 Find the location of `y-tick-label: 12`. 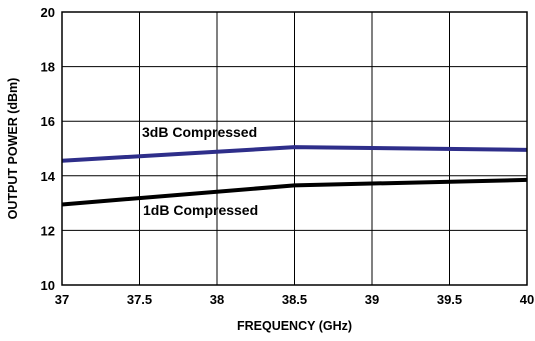

y-tick-label: 12 is located at coordinates (48, 230).